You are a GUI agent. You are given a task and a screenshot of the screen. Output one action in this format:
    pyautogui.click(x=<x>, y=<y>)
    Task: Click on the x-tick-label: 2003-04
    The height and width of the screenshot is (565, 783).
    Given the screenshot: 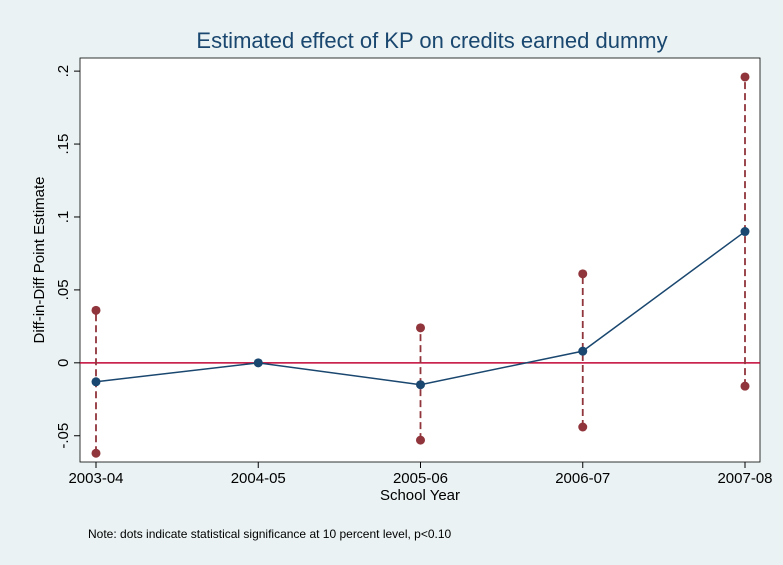 What is the action you would take?
    pyautogui.click(x=95, y=478)
    